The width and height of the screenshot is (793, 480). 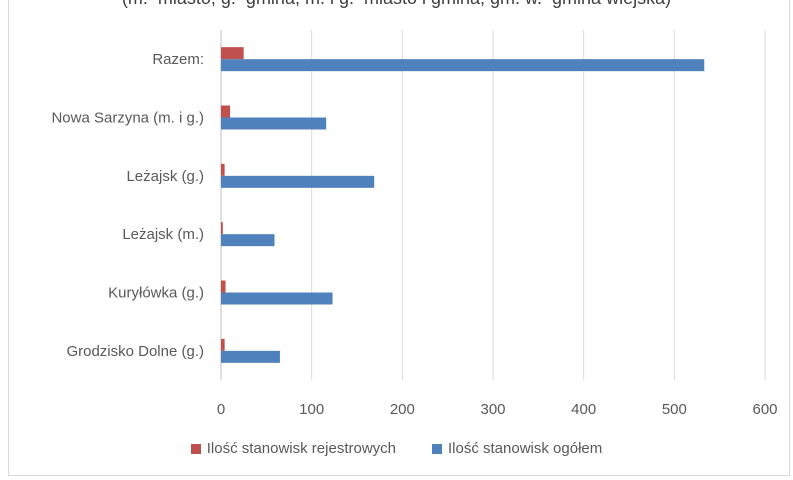 What do you see at coordinates (135, 351) in the screenshot?
I see `category-label-5: Grodzisko Dolne (g.)` at bounding box center [135, 351].